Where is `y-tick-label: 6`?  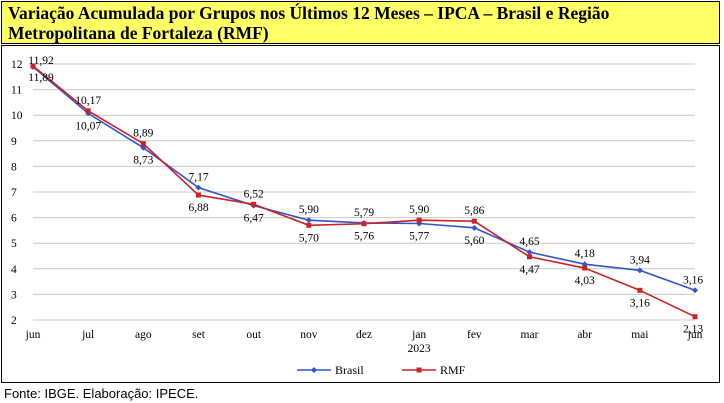 y-tick-label: 6 is located at coordinates (14, 219).